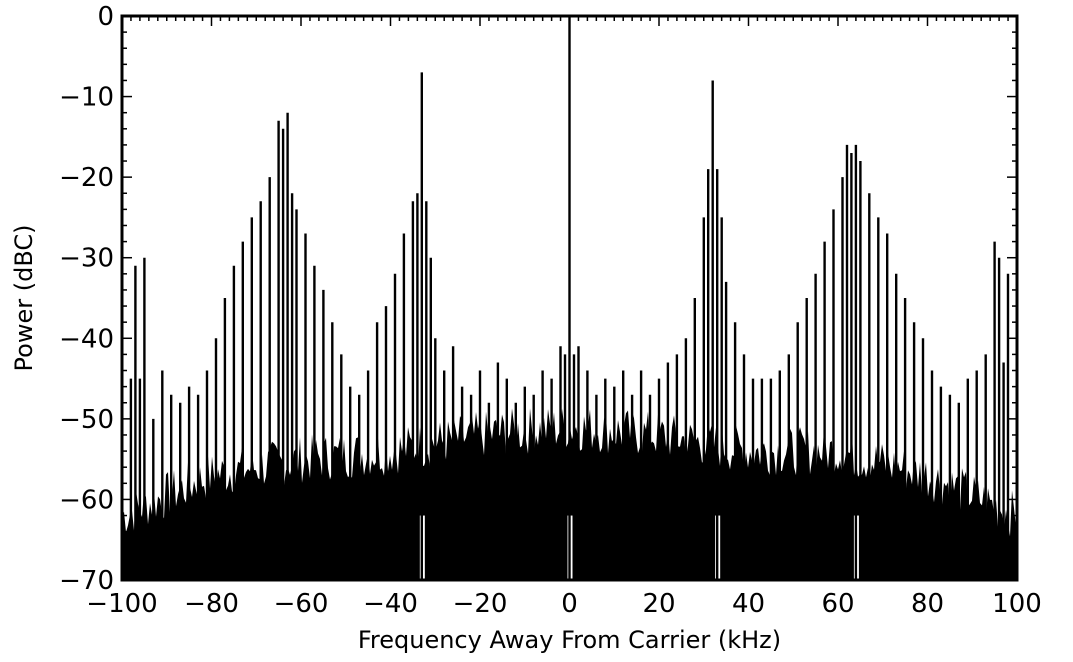 The image size is (1073, 662). I want to click on x-axis-title: Frequency Away From Carrier (kHz), so click(569, 640).